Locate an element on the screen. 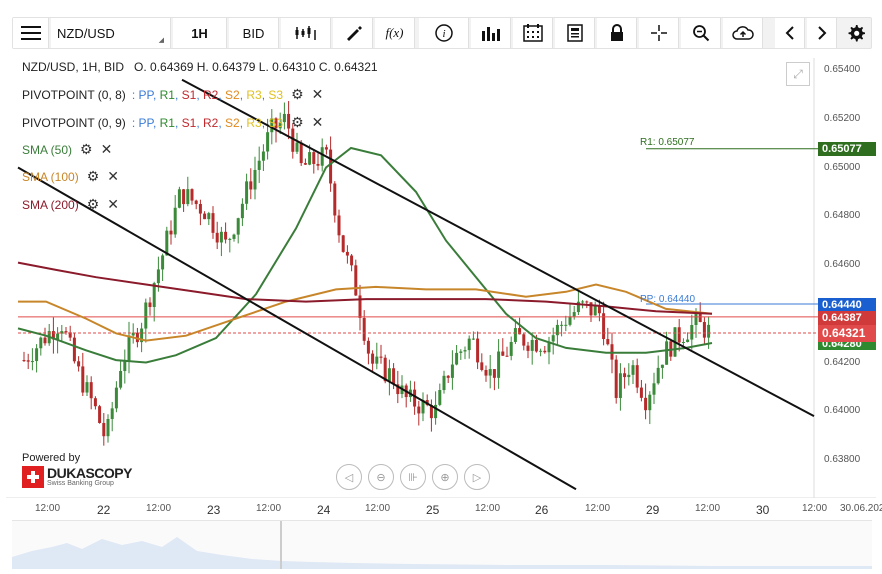 The width and height of the screenshot is (882, 574). toolbar: NZD/USD ◢ 1H BID f(x) i is located at coordinates (441, 29).